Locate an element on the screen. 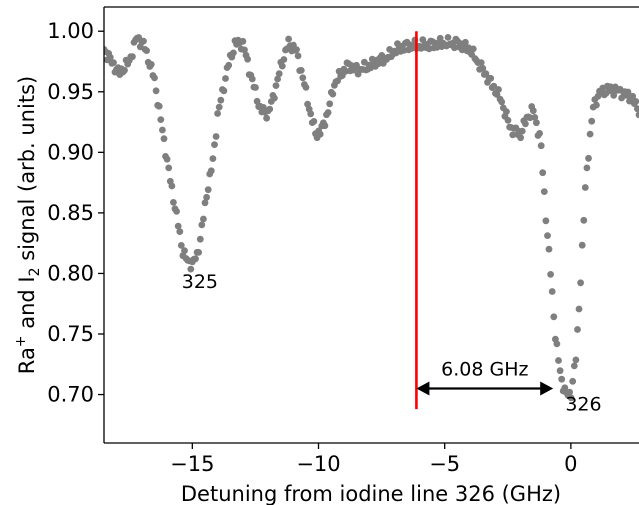 The width and height of the screenshot is (639, 505). arrow-head-right is located at coordinates (547, 388).